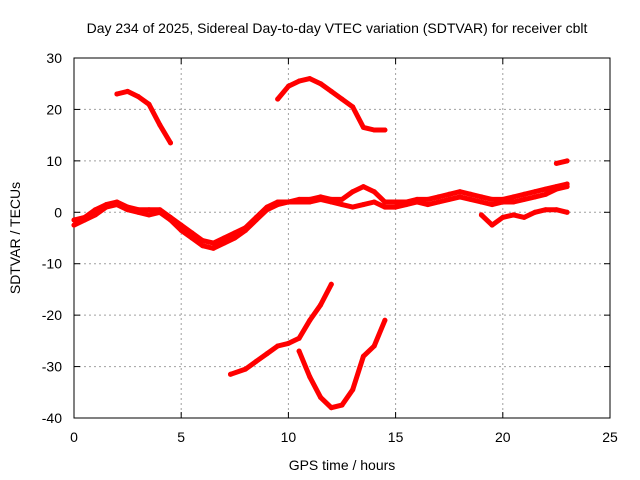 This screenshot has height=480, width=640. I want to click on y-tick-label: -10, so click(52, 264).